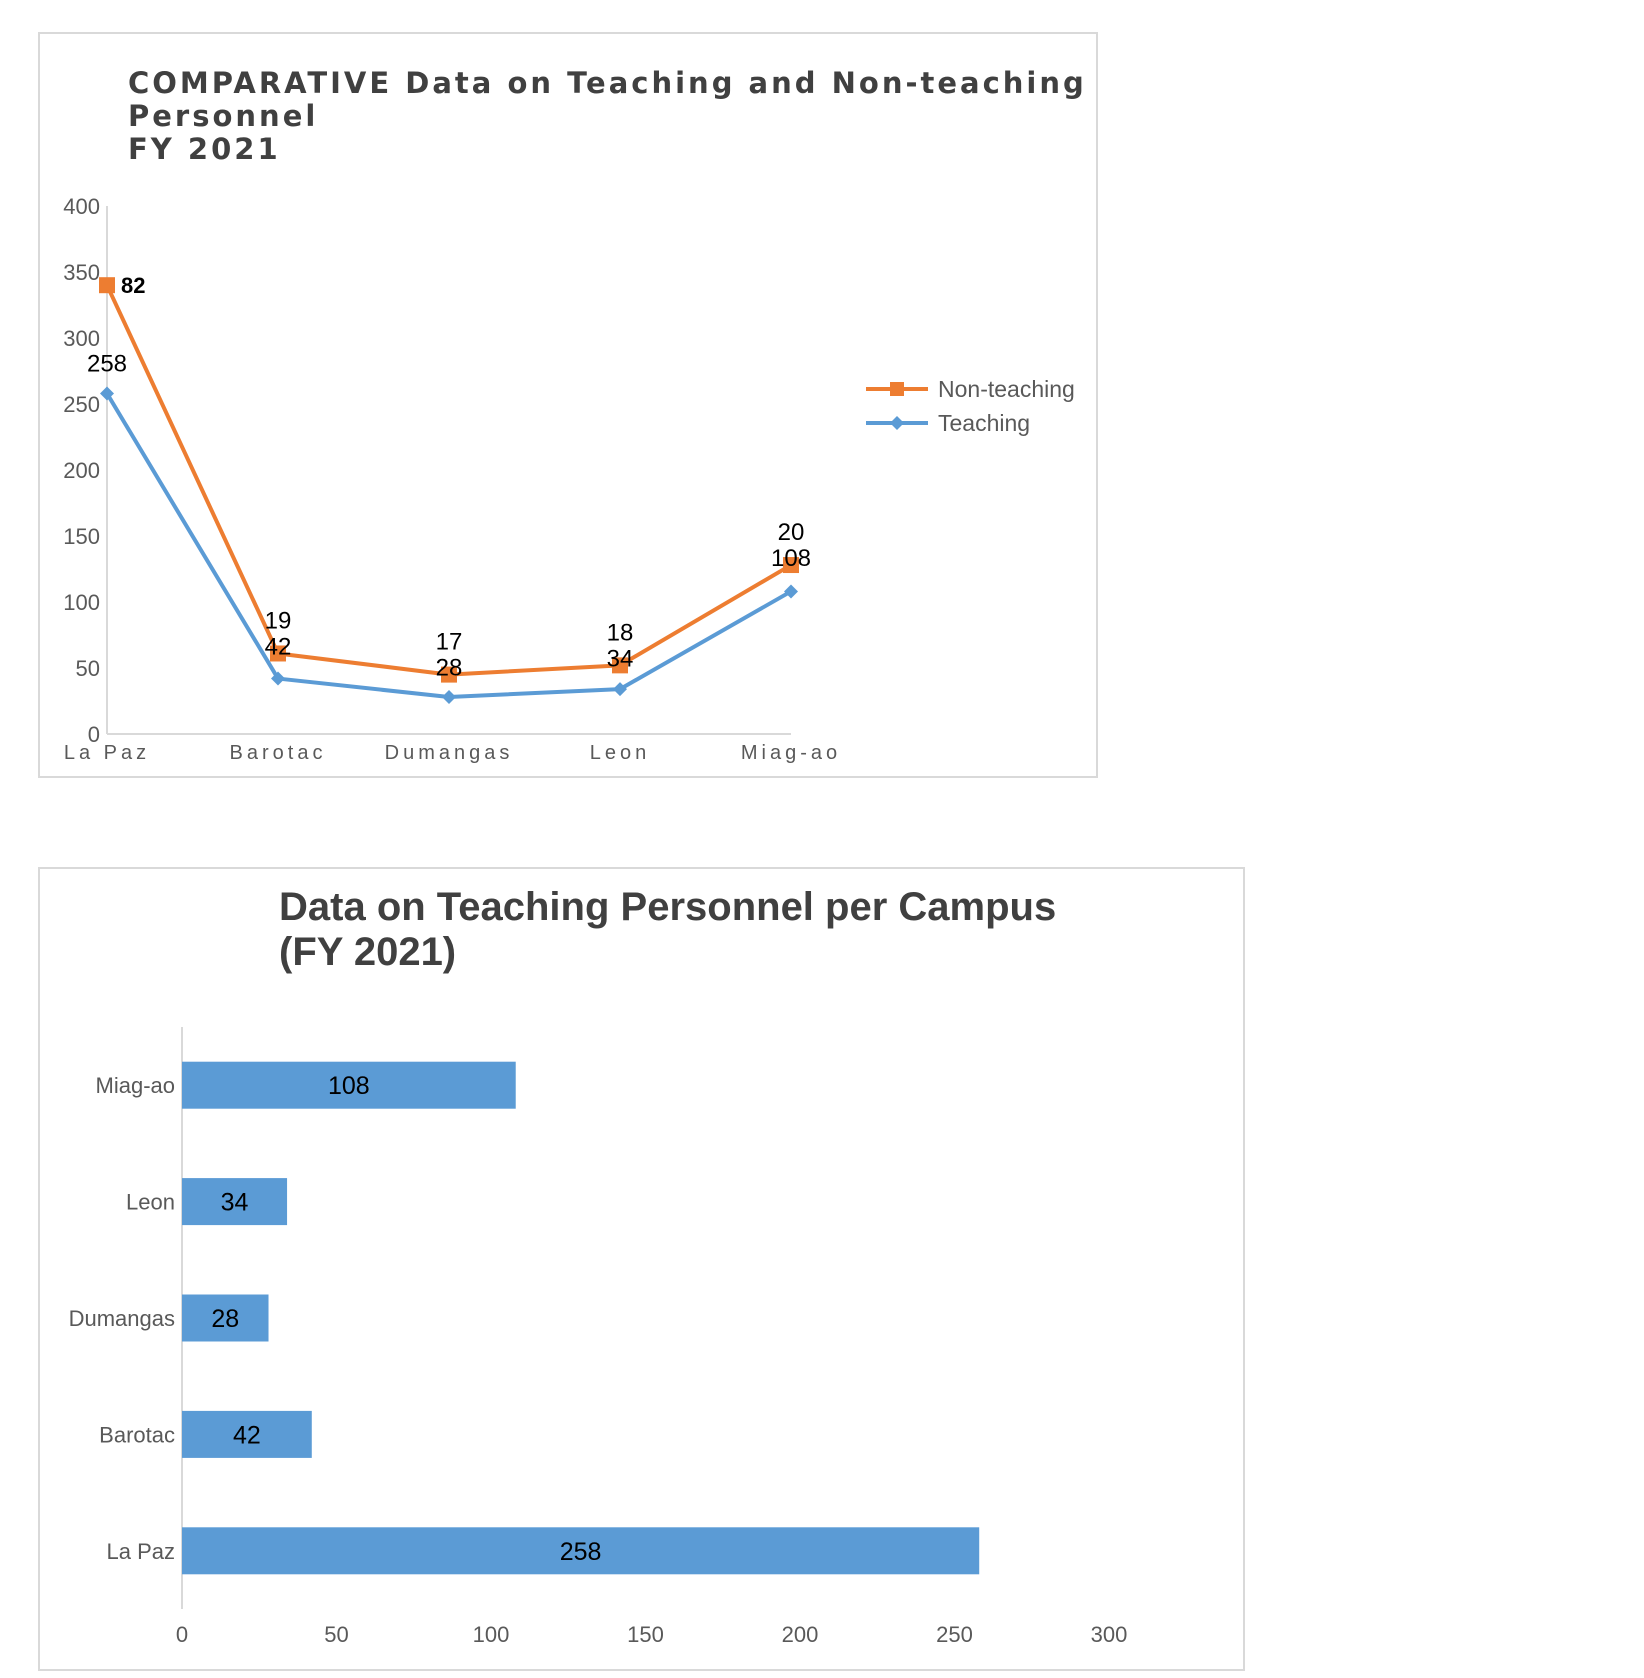  Describe the element at coordinates (150, 1202) in the screenshot. I see `y-category-label: Leon` at that location.